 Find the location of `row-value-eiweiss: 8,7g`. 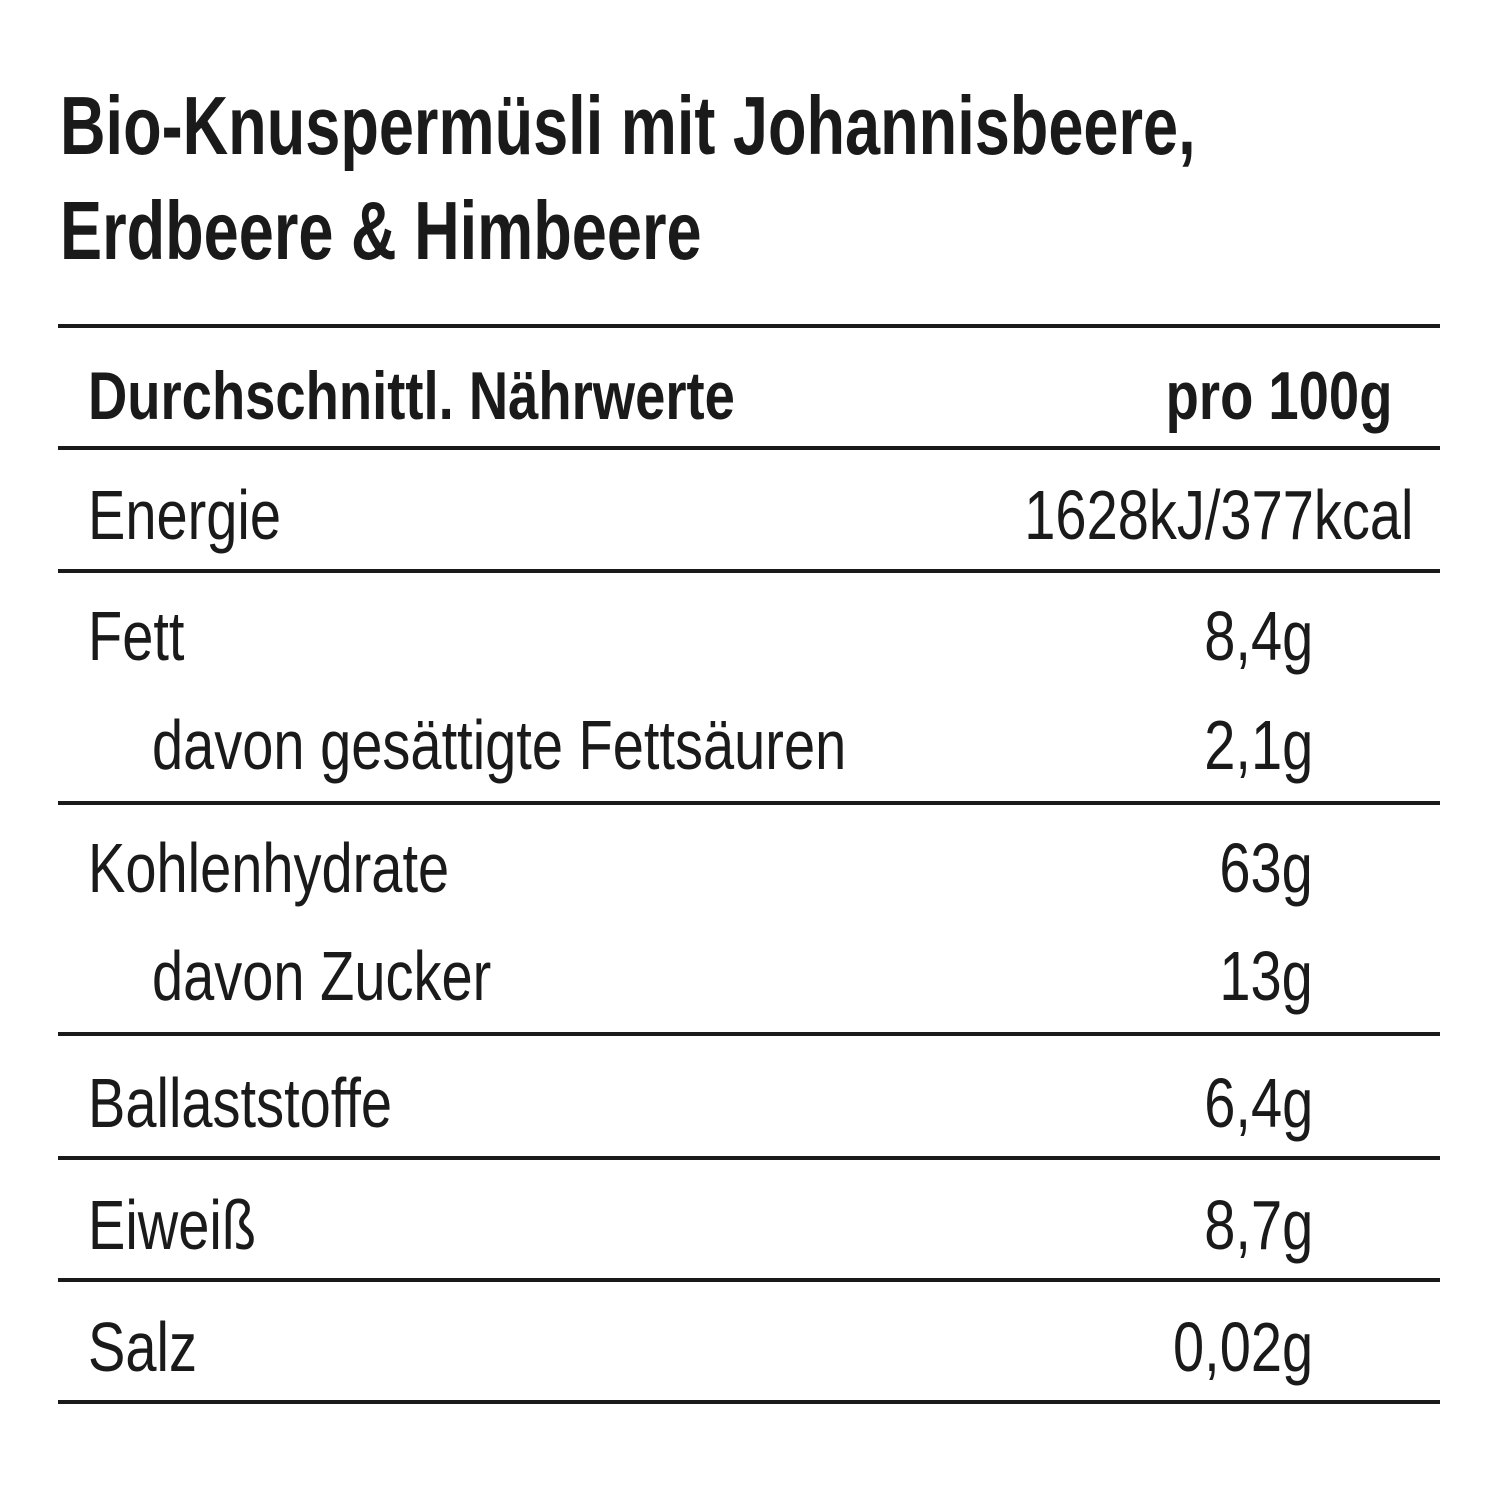

row-value-eiweiss: 8,7g is located at coordinates (1258, 1225).